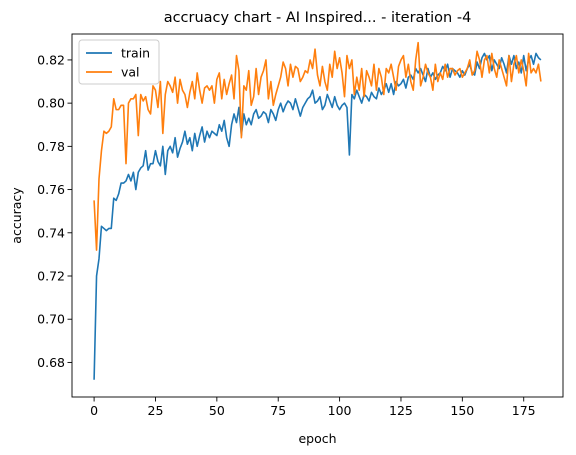 Image resolution: width=576 pixels, height=455 pixels. What do you see at coordinates (135, 53) in the screenshot?
I see `legend-label-train: train` at bounding box center [135, 53].